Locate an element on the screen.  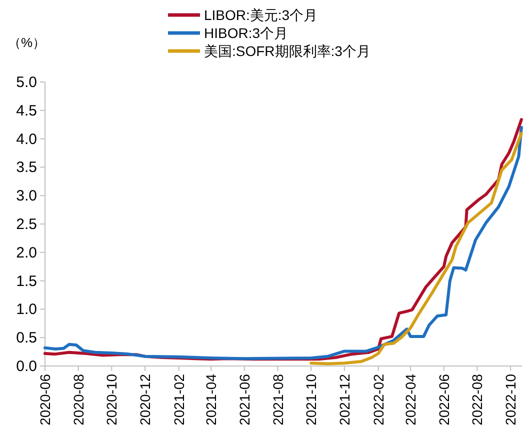
legend-item: 美国:SOFR期限利率:3个月 is located at coordinates (269, 51).